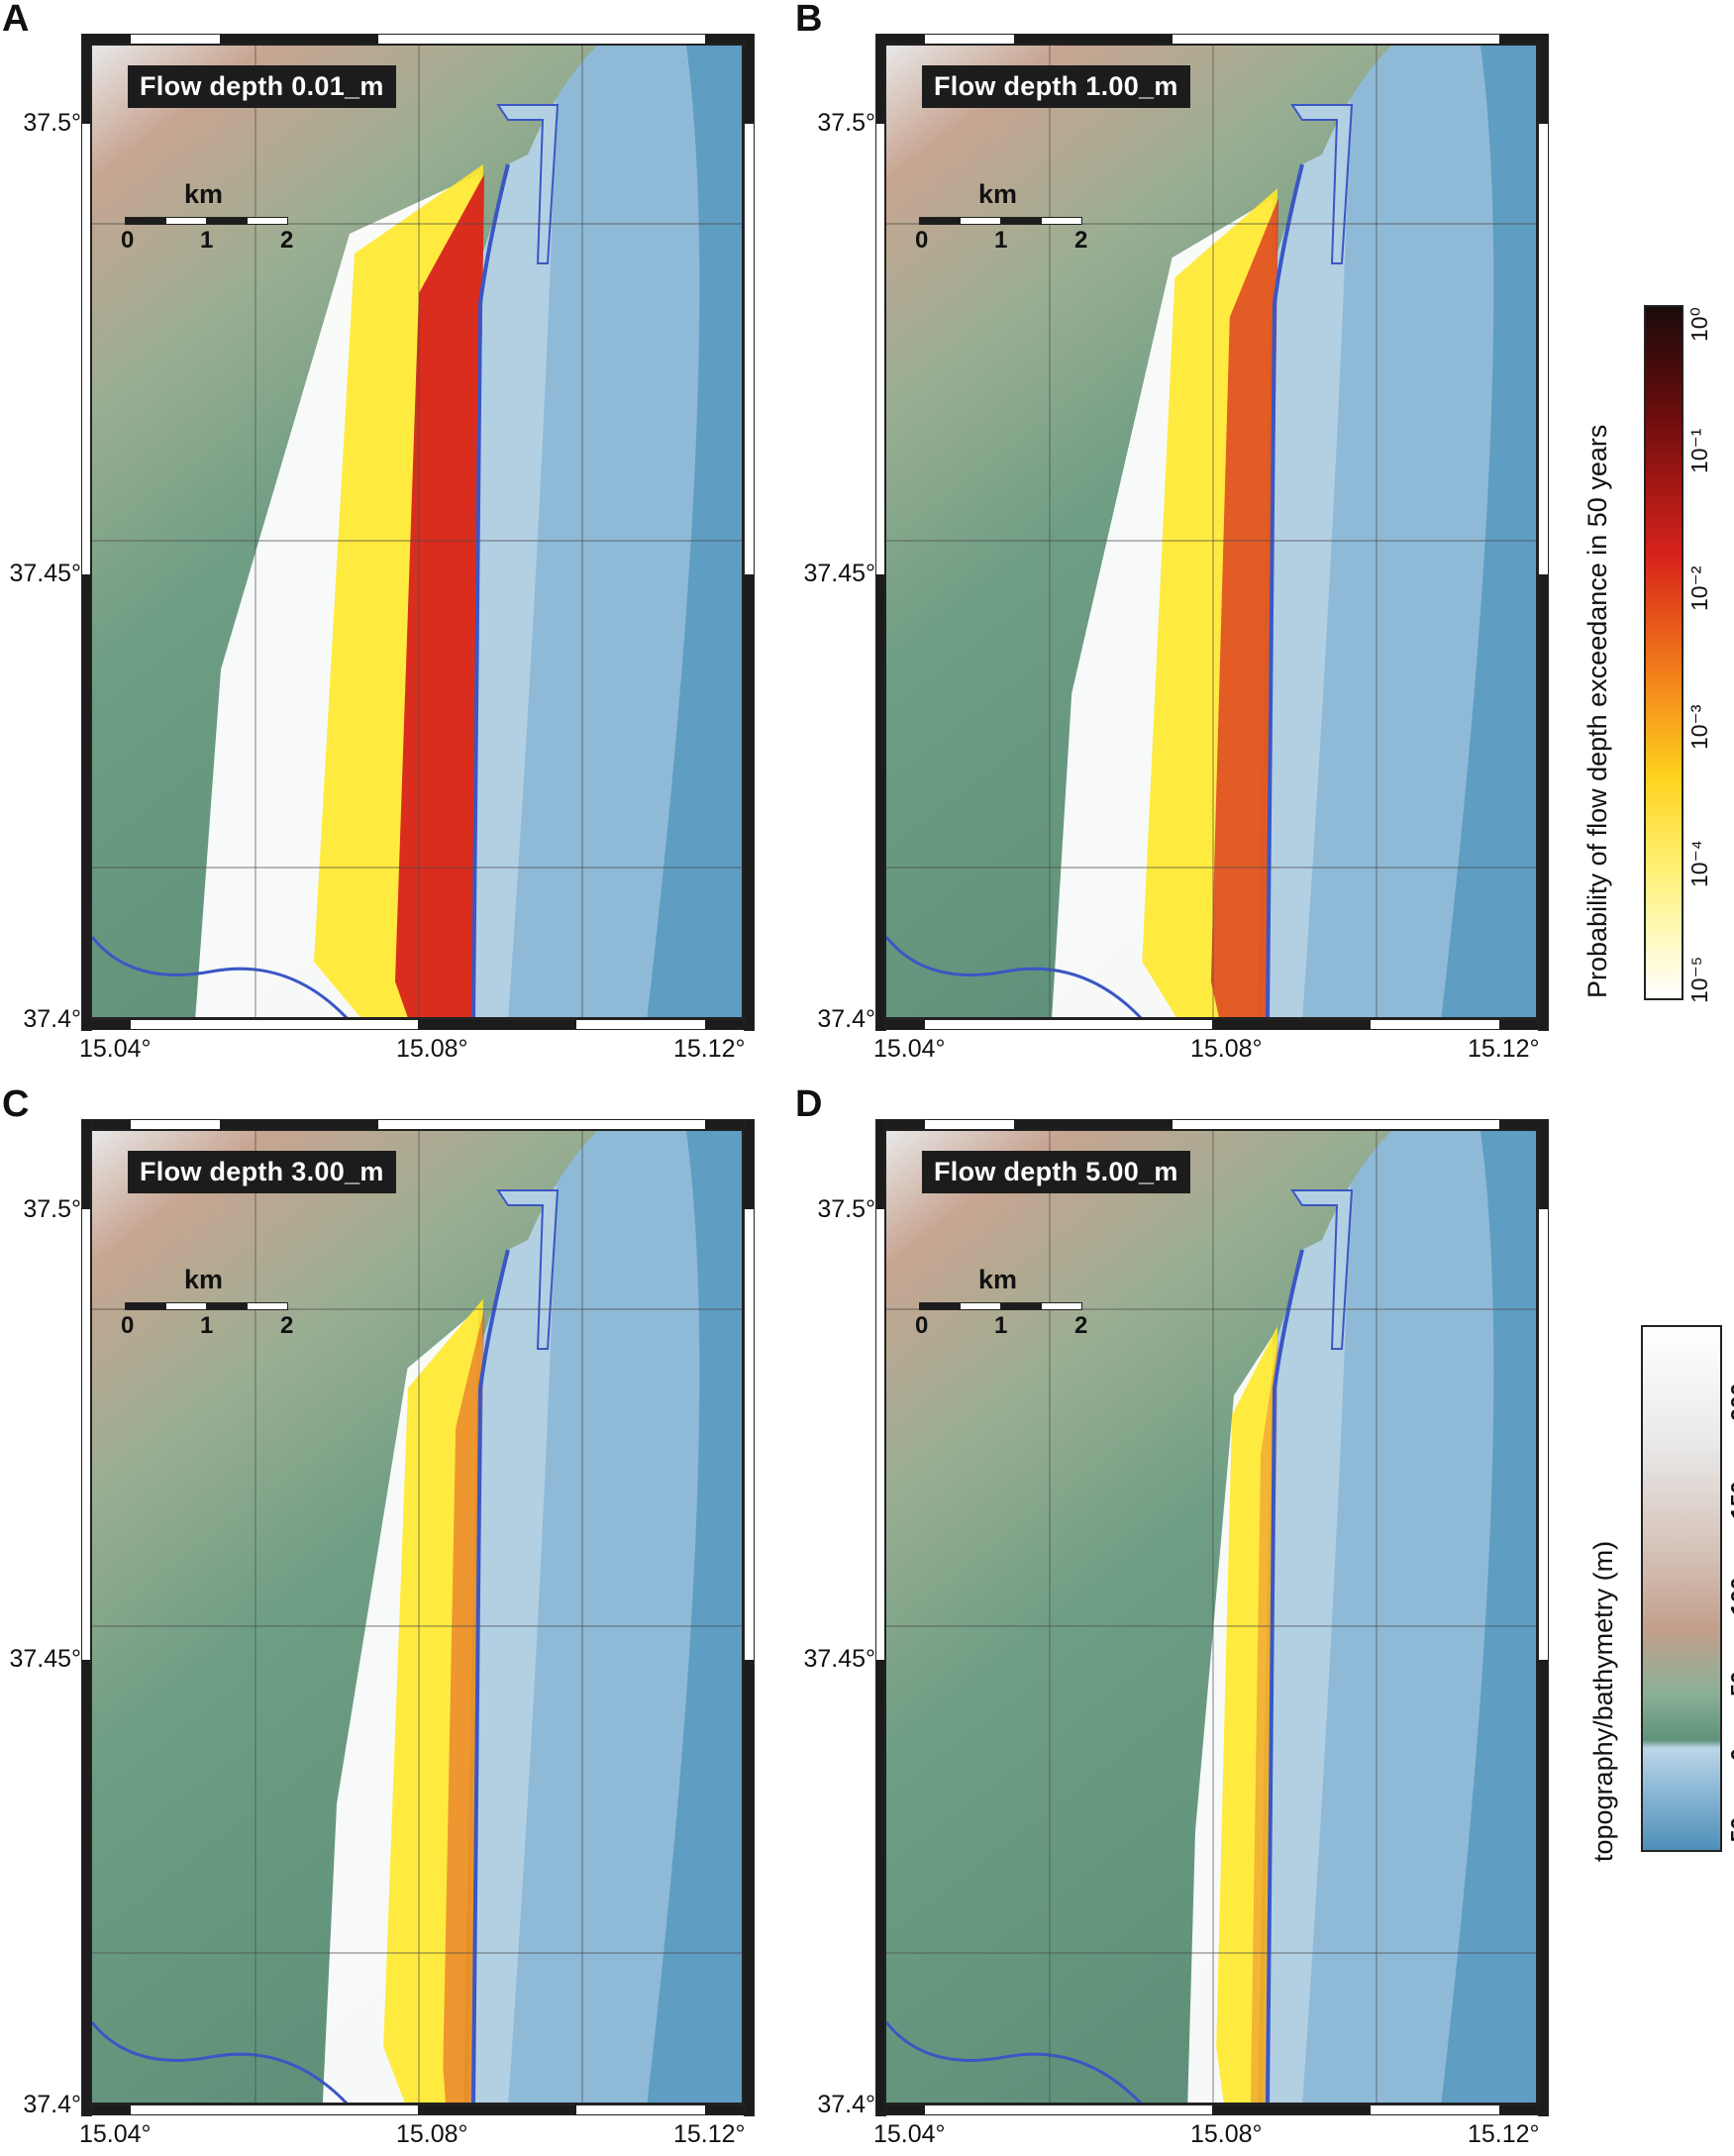 The height and width of the screenshot is (2156, 1734). What do you see at coordinates (1699, 450) in the screenshot?
I see `probability-tick-label: 10⁻¹` at bounding box center [1699, 450].